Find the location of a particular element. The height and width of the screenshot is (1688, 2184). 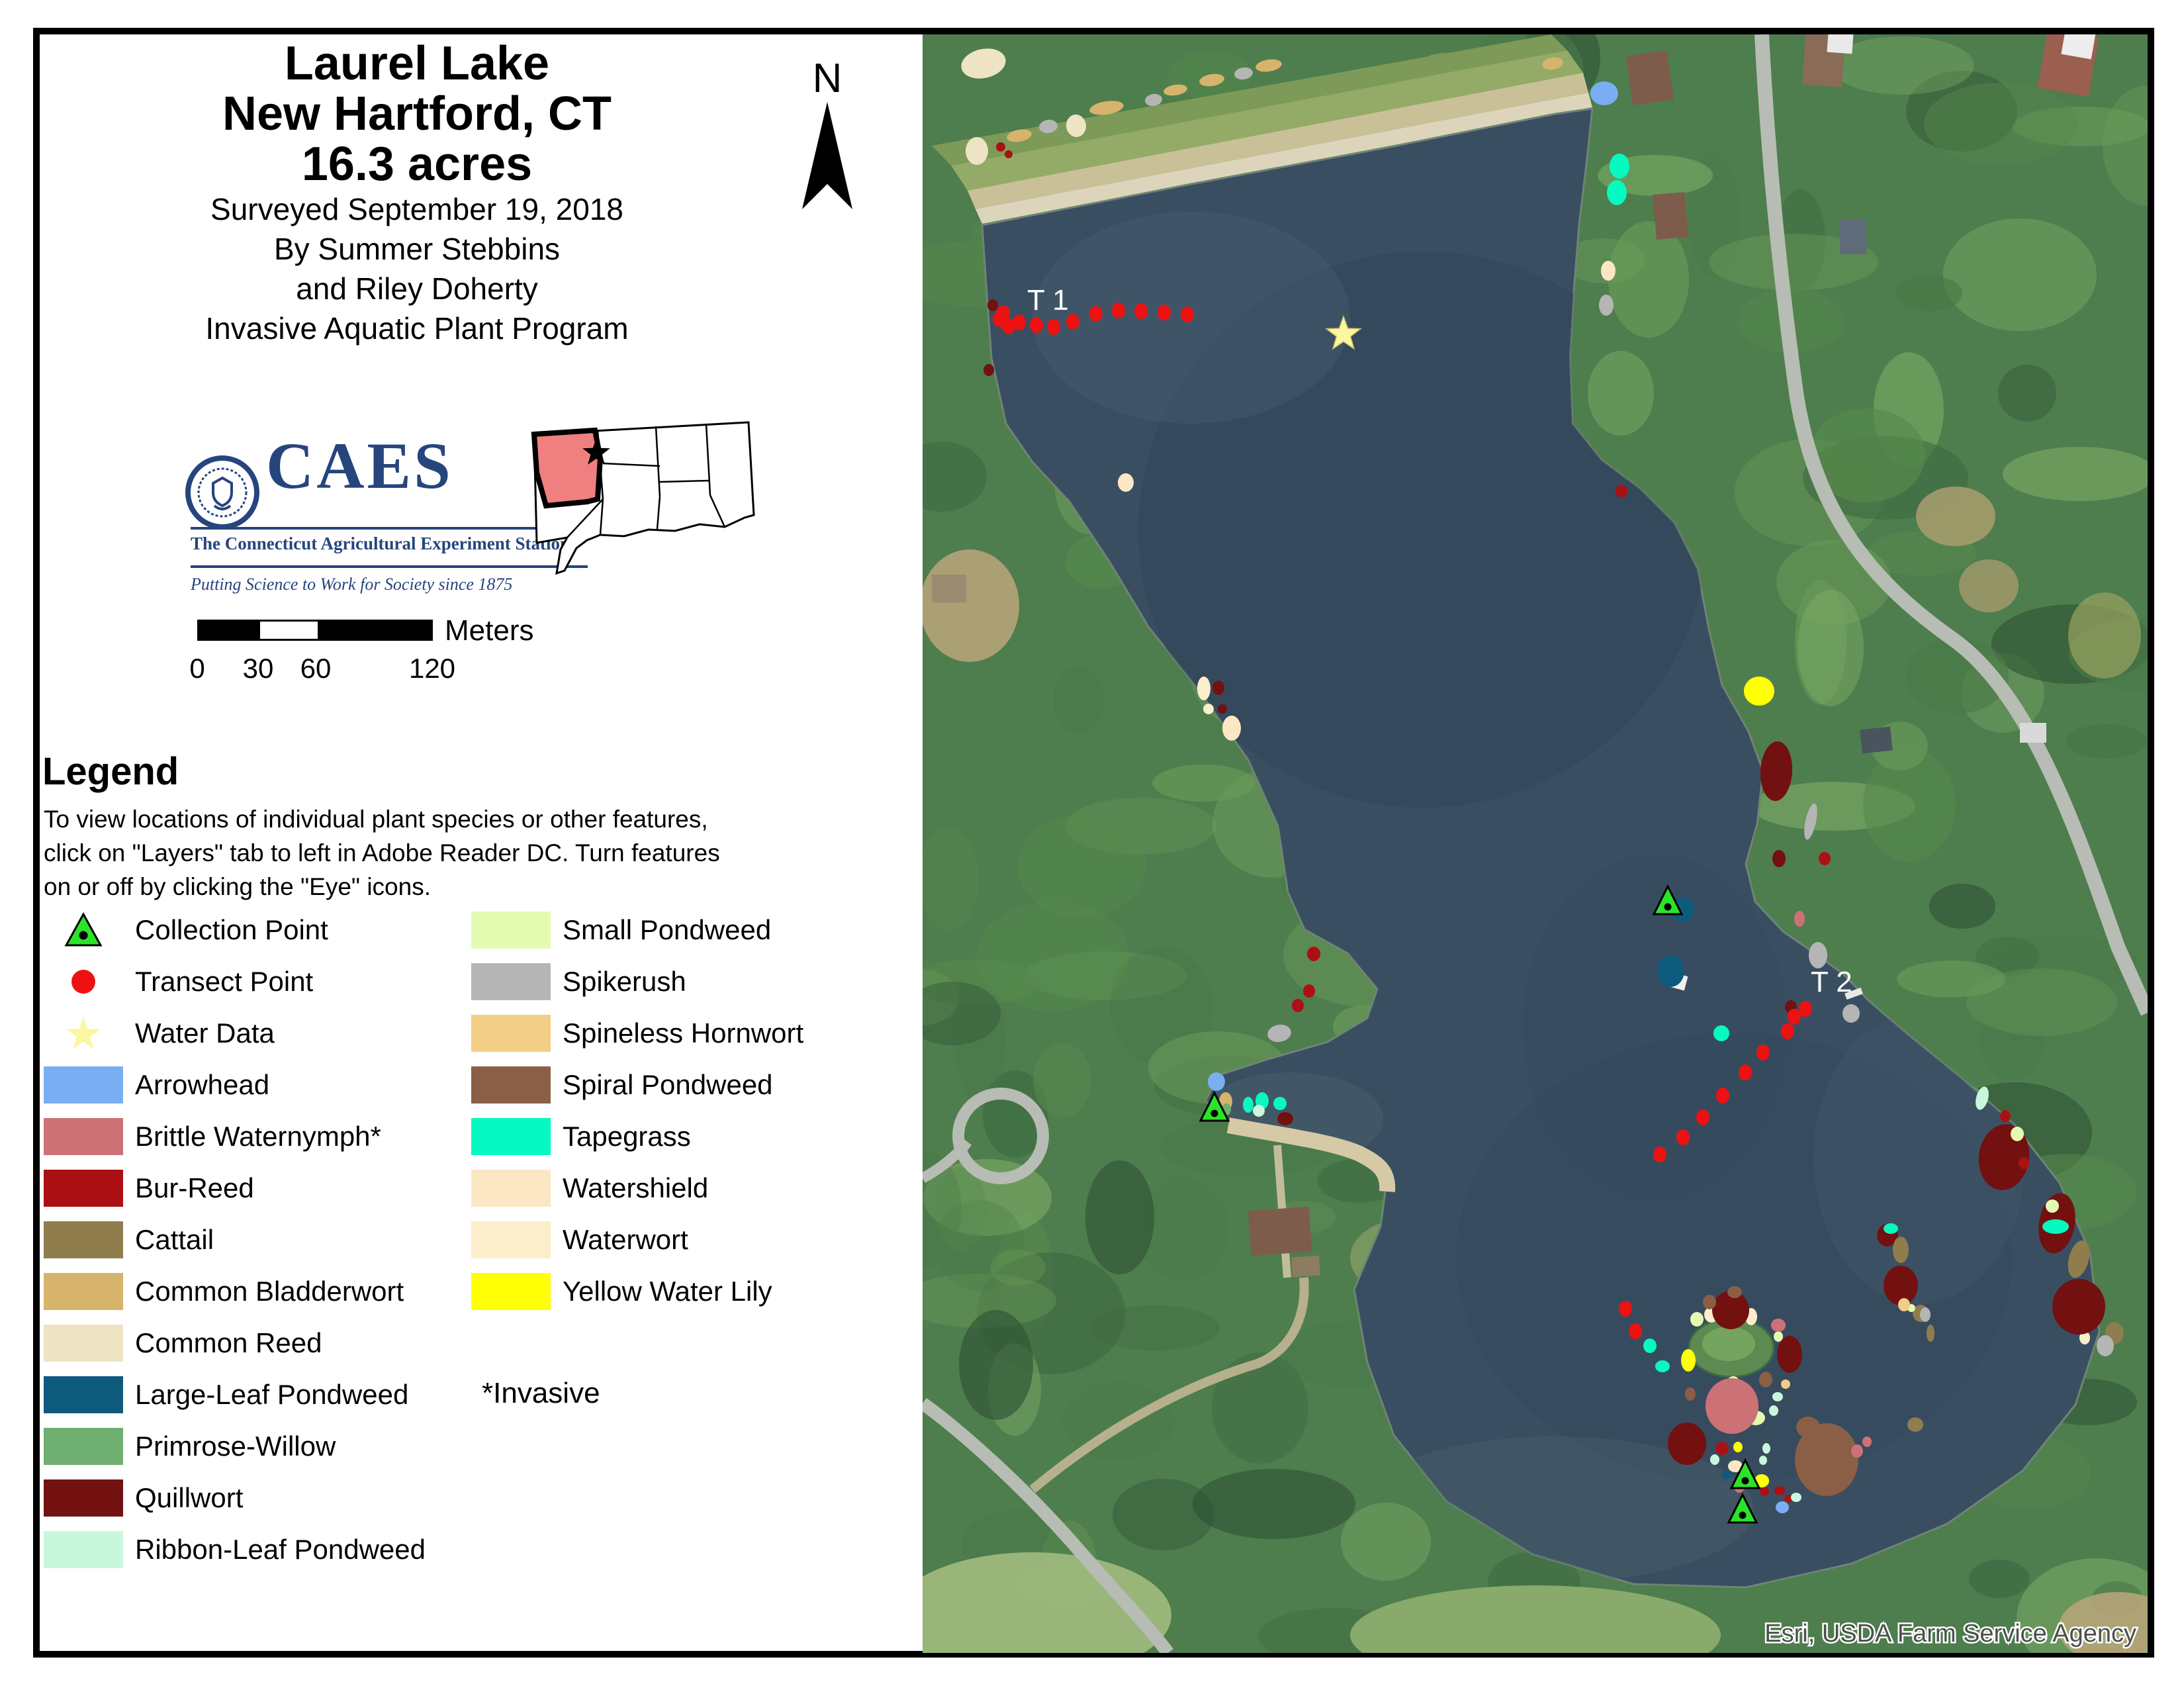

map-feature-waterwort is located at coordinates (1208, 709).